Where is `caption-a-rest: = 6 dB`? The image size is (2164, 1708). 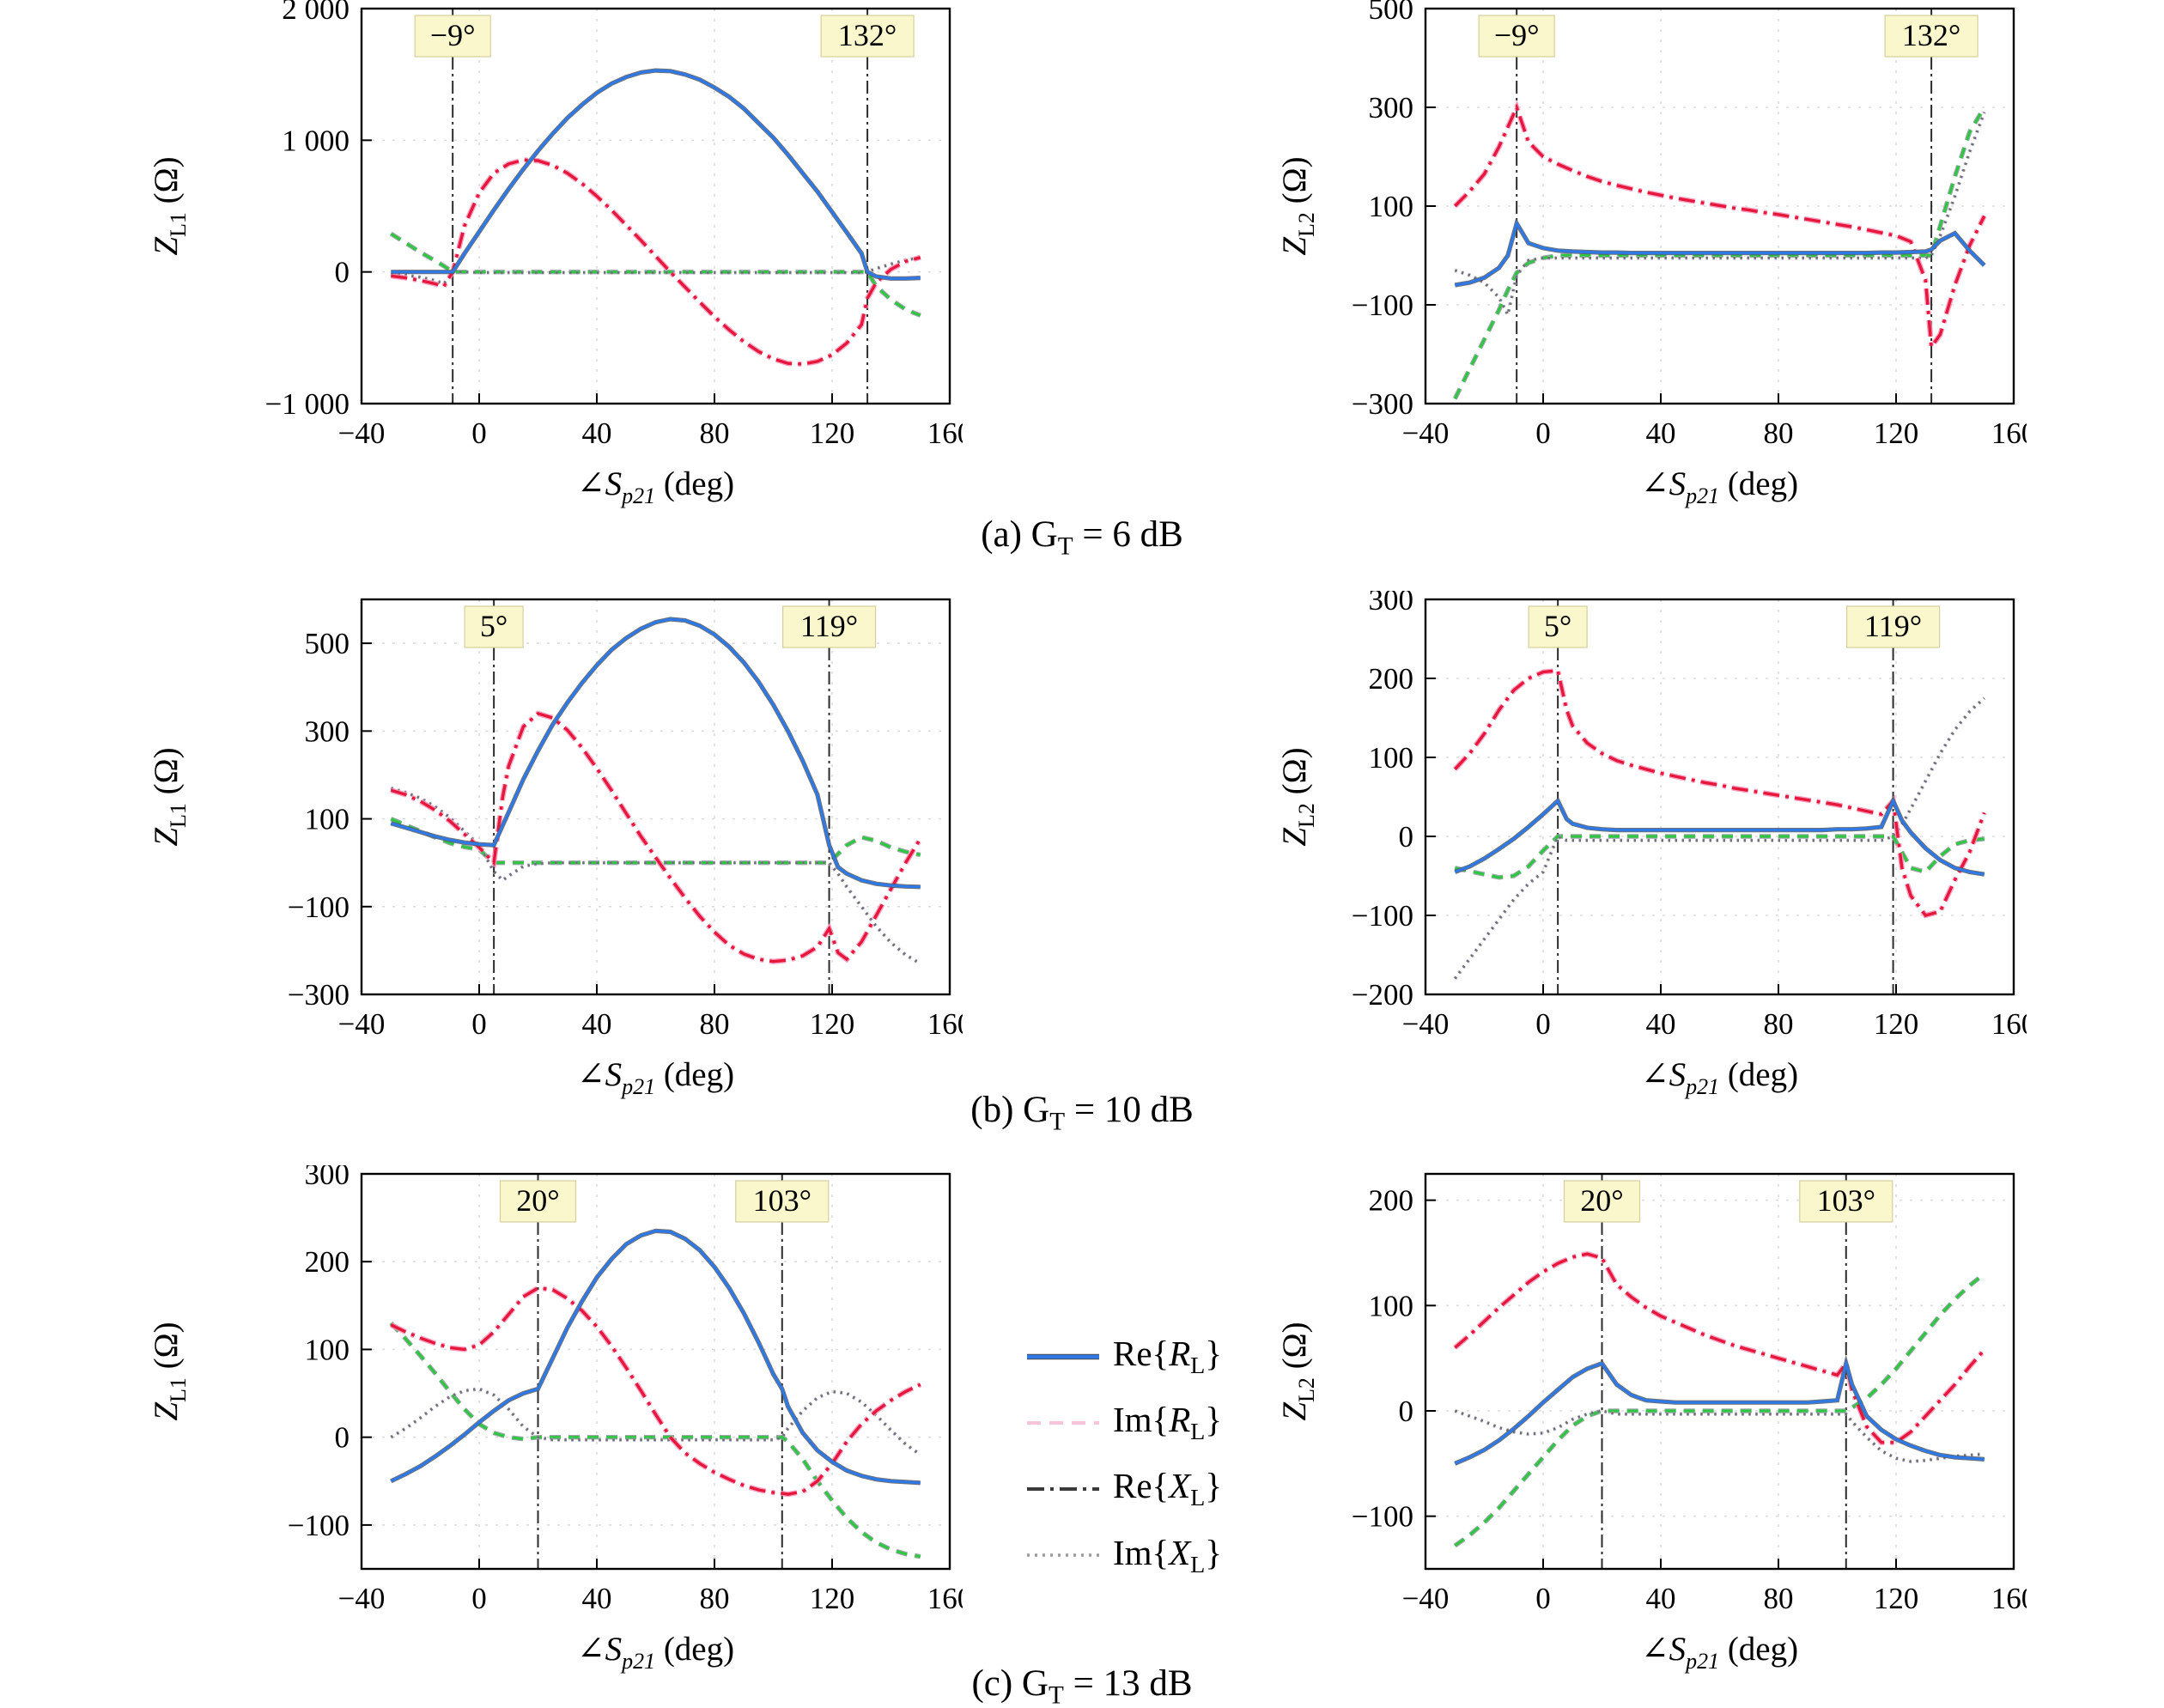 caption-a-rest: = 6 dB is located at coordinates (1128, 534).